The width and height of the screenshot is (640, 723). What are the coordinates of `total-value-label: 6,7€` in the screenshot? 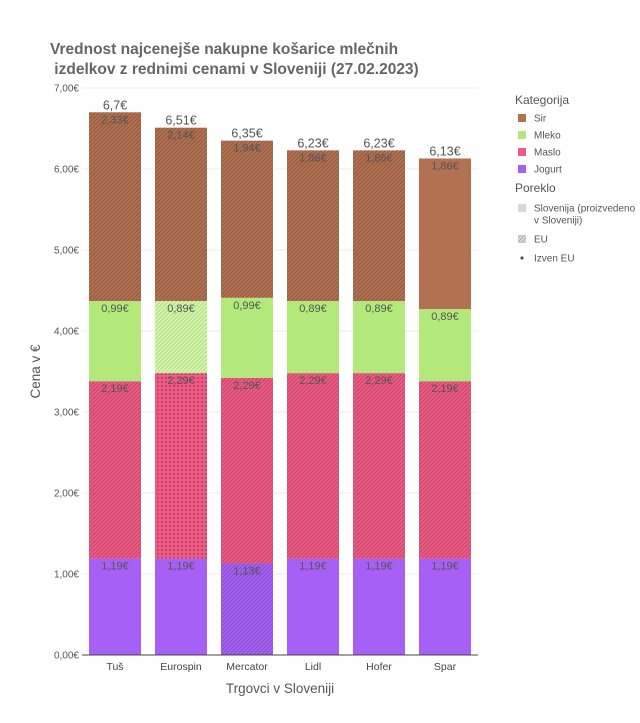 It's located at (115, 105).